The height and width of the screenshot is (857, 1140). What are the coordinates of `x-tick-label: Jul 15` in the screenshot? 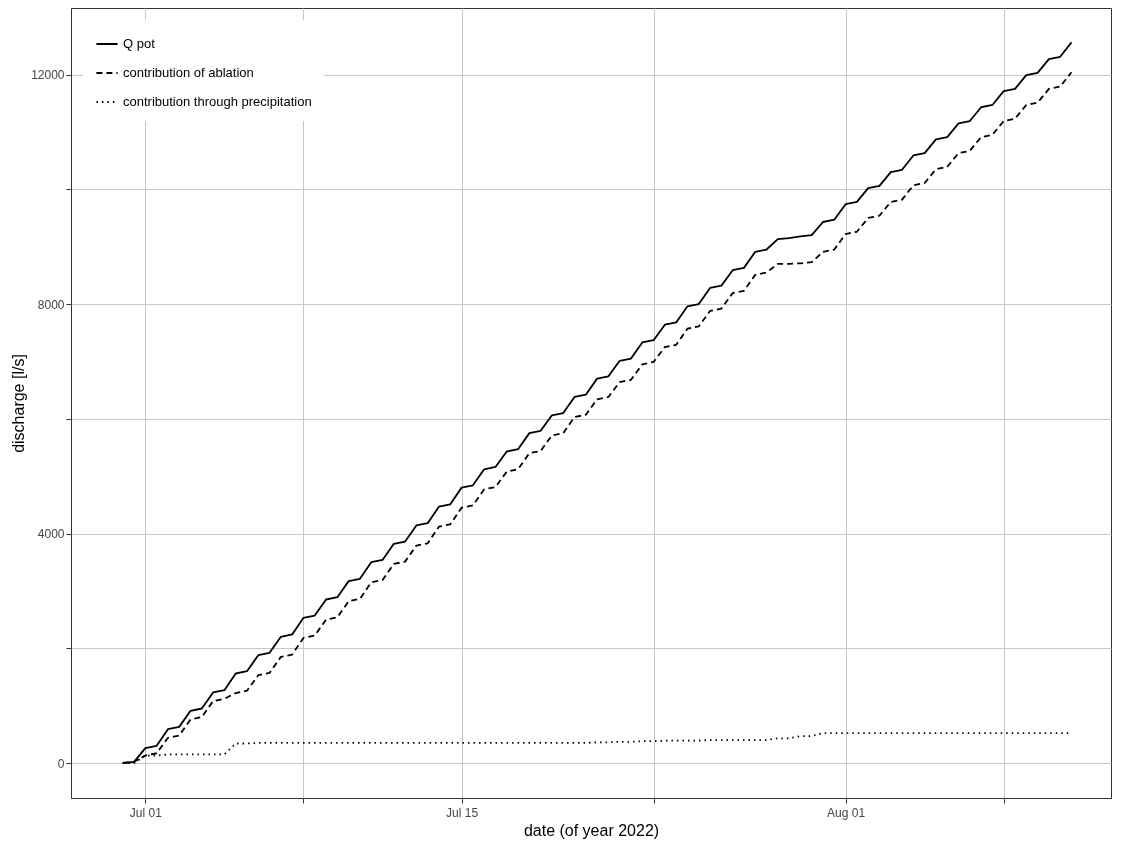 It's located at (462, 812).